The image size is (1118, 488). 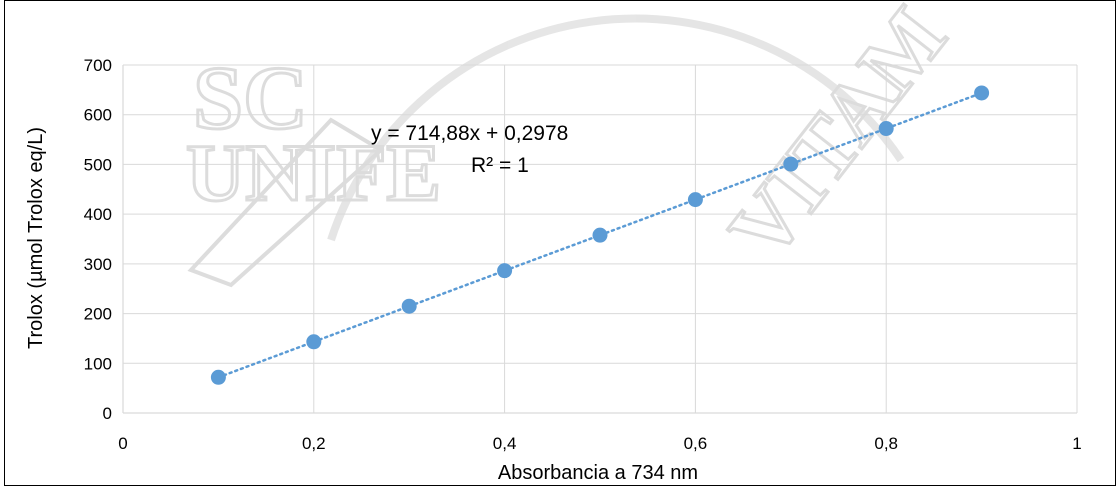 I want to click on y-tick-label: 600, so click(x=98, y=115).